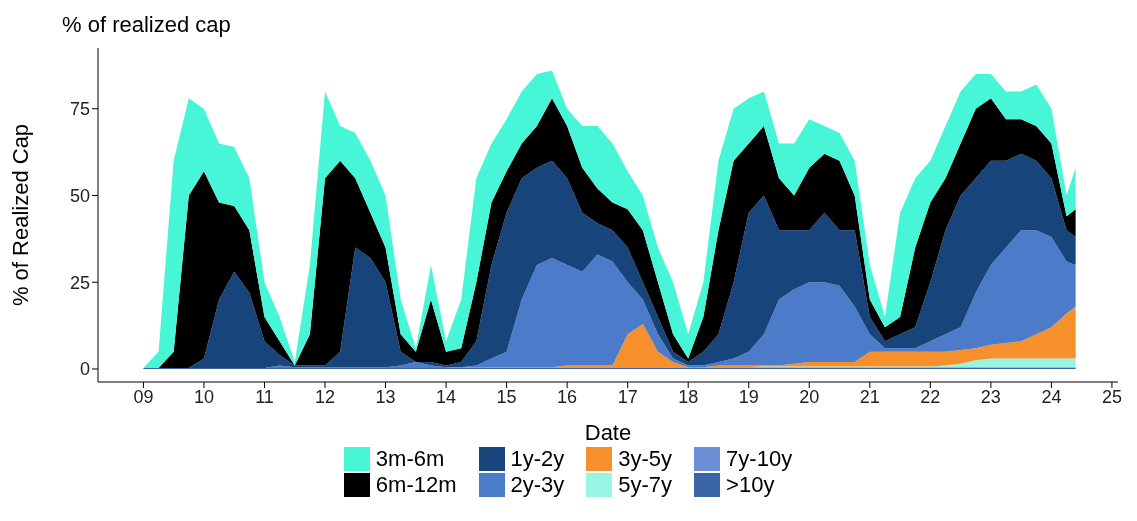 This screenshot has height=521, width=1137. I want to click on legend-label: 5y-7y, so click(645, 485).